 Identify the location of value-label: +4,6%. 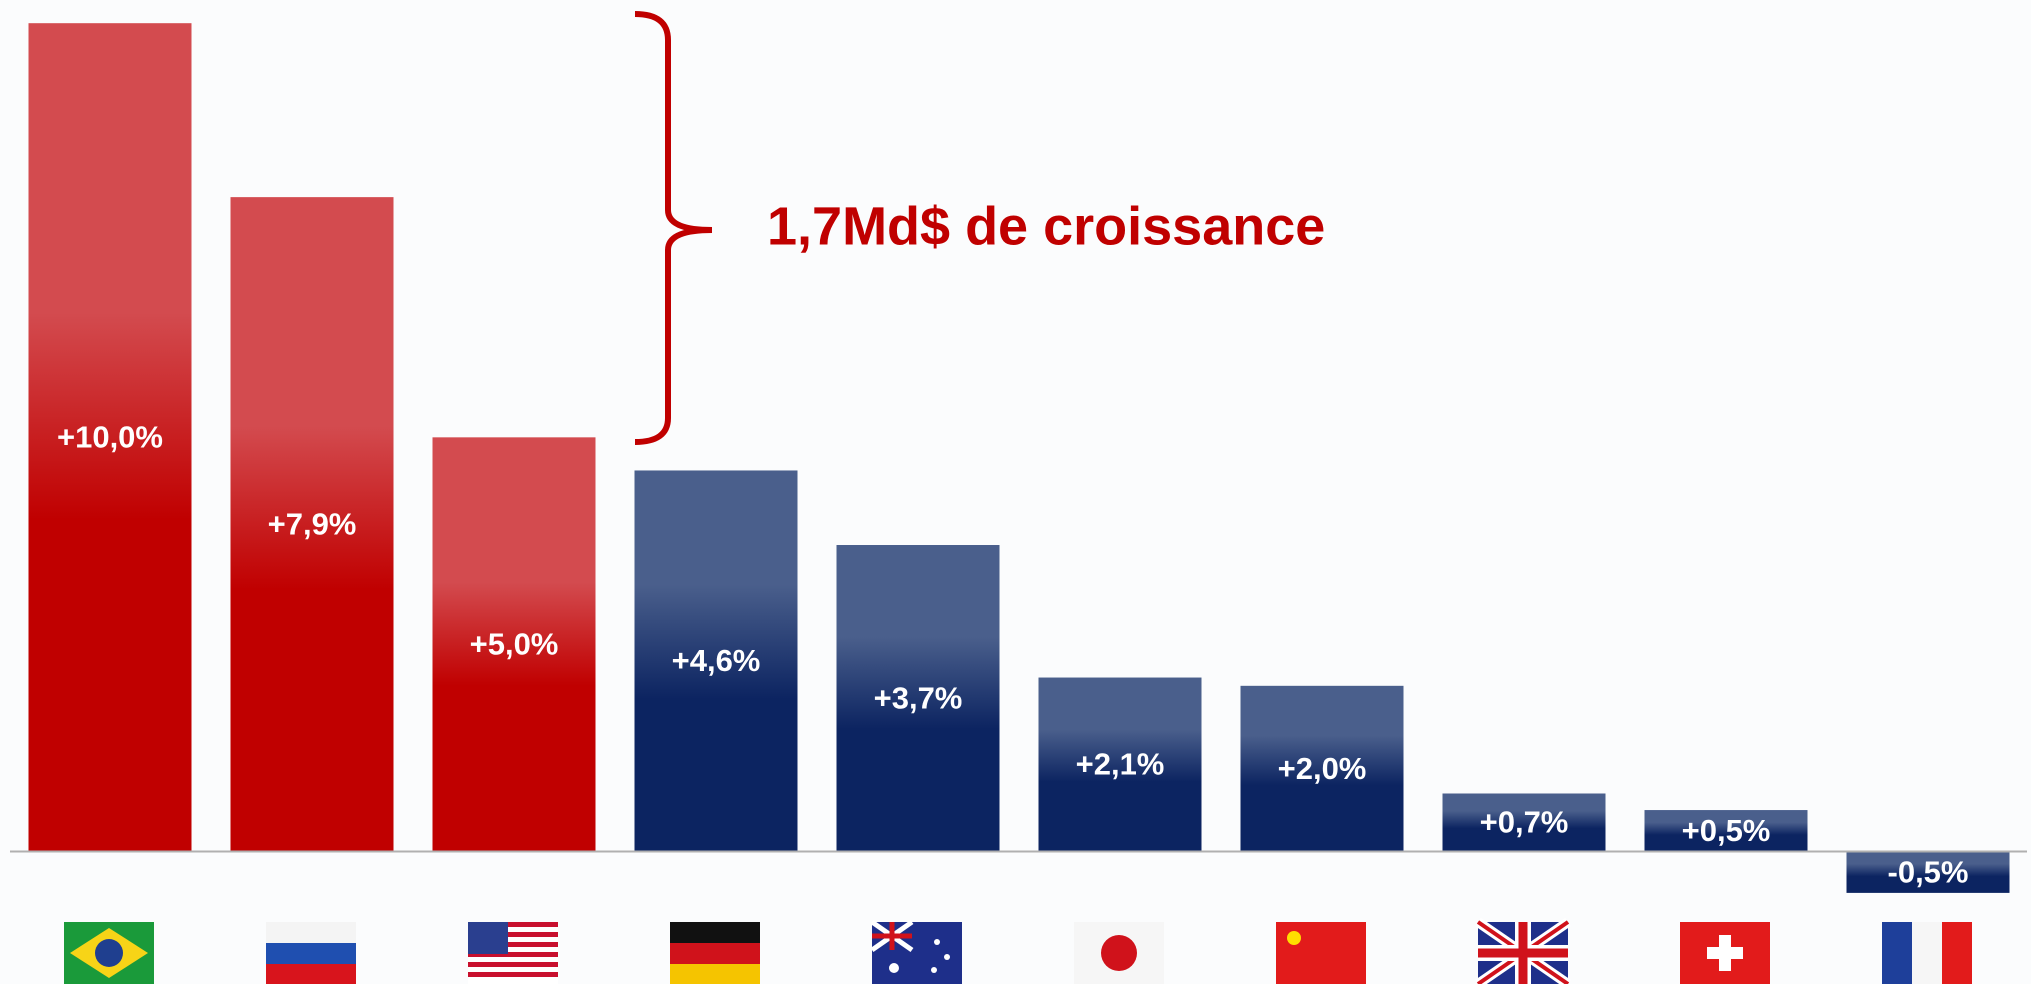
(716, 660).